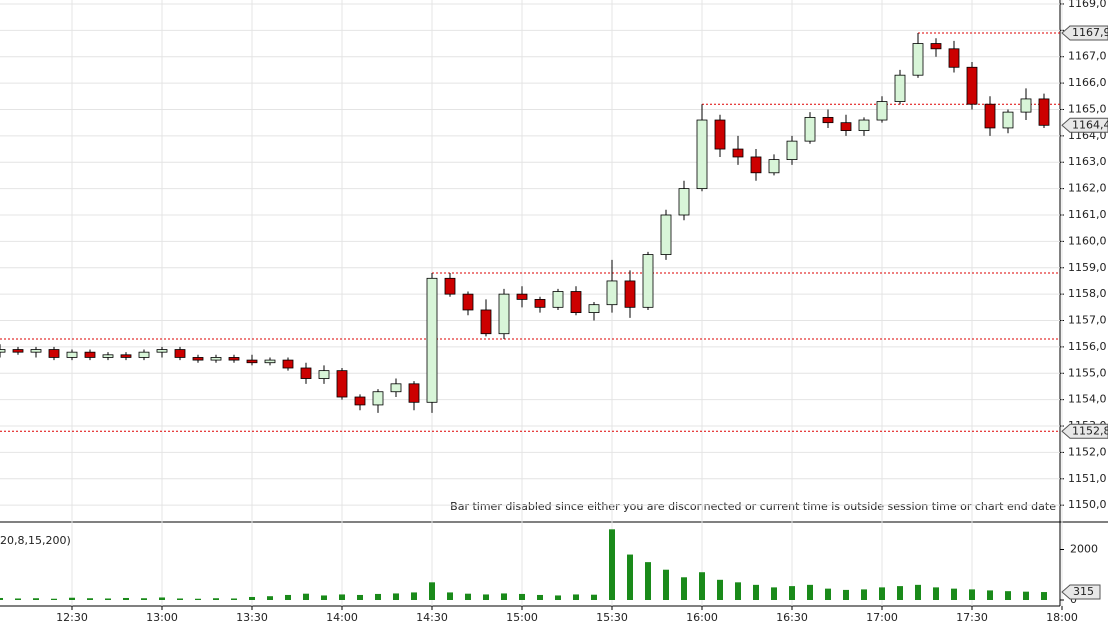 This screenshot has width=1108, height=627. Describe the element at coordinates (1087, 161) in the screenshot. I see `y-tick-label: 1163,0` at that location.